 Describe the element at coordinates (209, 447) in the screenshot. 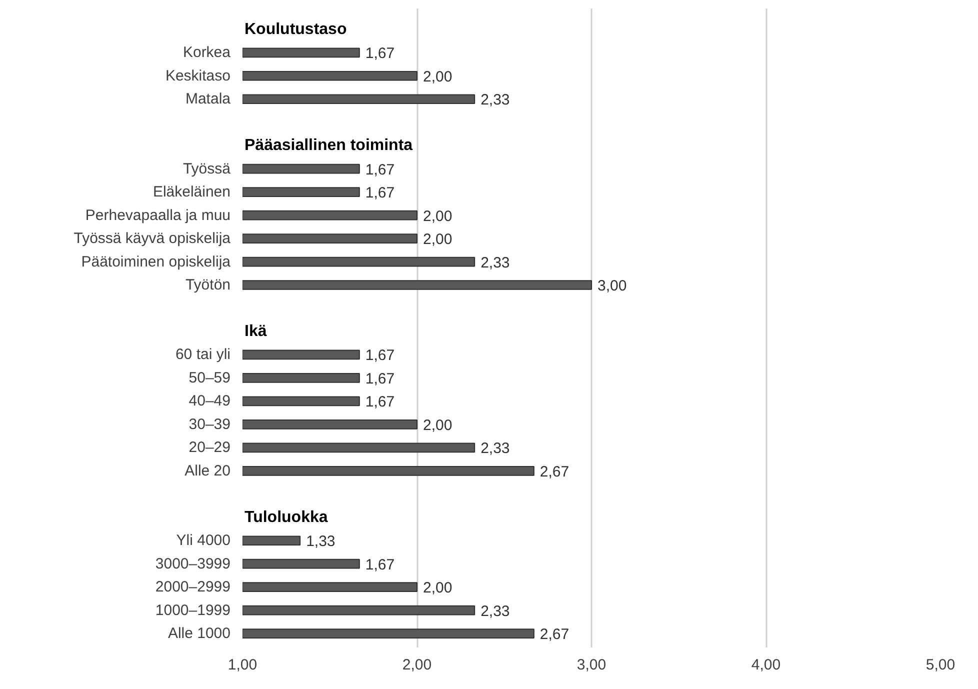

I see `y-tick-label: 20–29` at that location.